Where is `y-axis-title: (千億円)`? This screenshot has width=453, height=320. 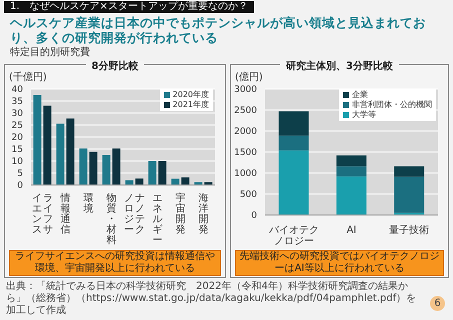
y-axis-title: (千億円) is located at coordinates (28, 78).